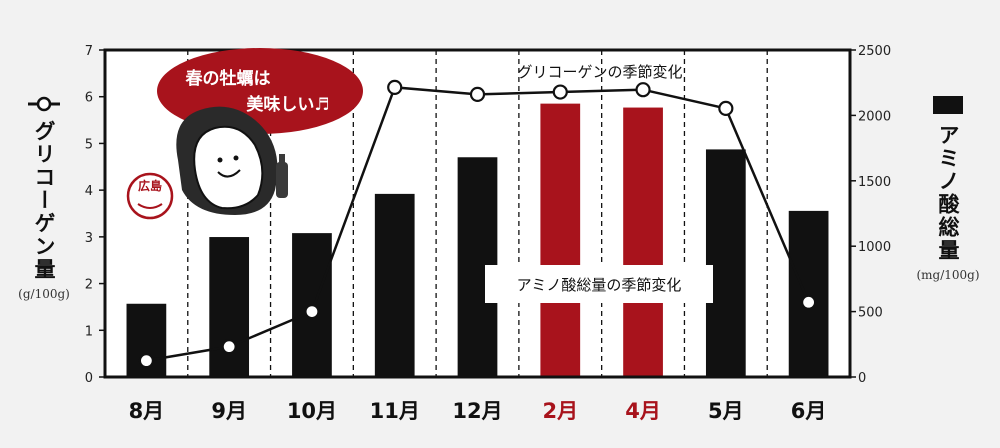  What do you see at coordinates (874, 247) in the screenshot?
I see `right-tick-label: 1000` at bounding box center [874, 247].